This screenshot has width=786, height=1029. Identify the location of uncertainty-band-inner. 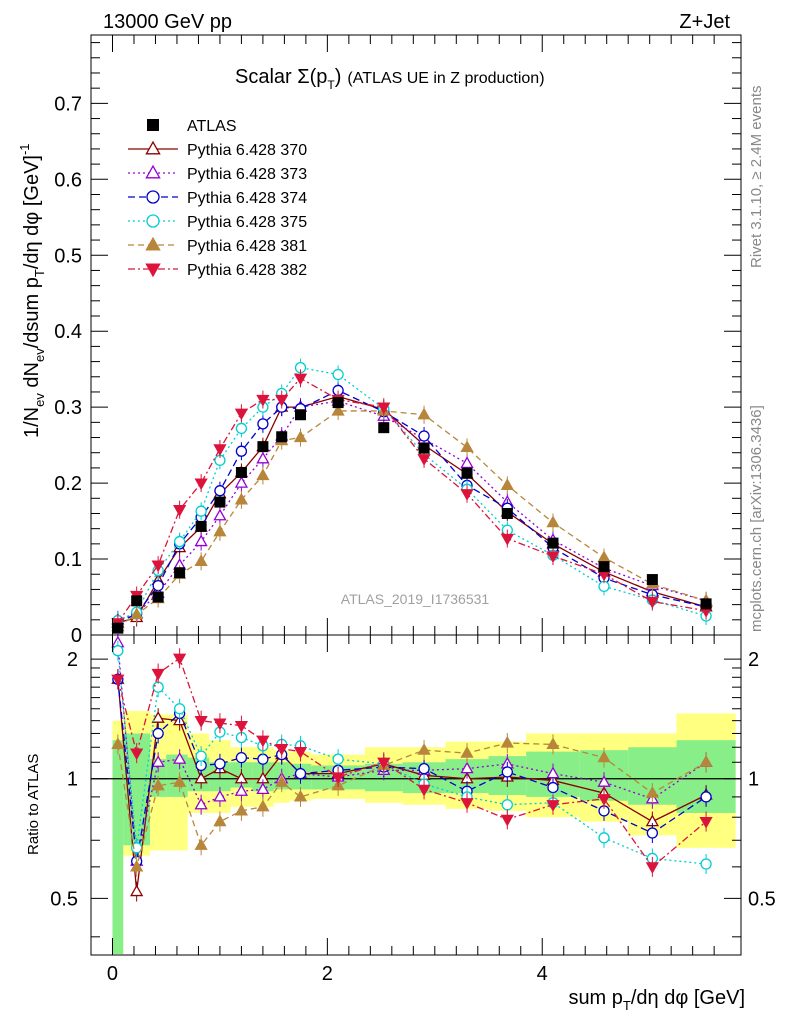
(118, 847).